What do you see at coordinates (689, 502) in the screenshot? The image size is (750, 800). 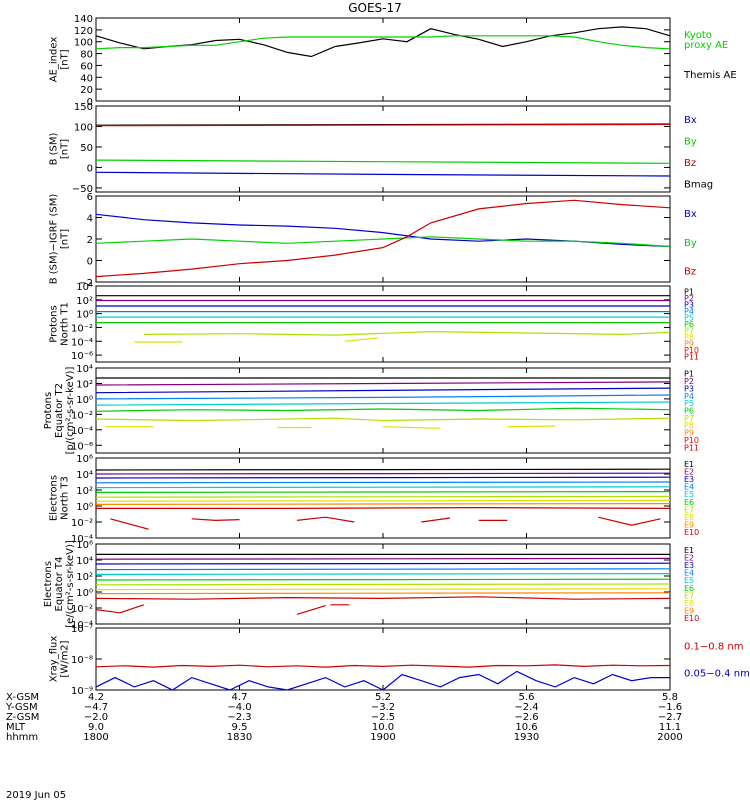 I see `legend-entry: E6` at bounding box center [689, 502].